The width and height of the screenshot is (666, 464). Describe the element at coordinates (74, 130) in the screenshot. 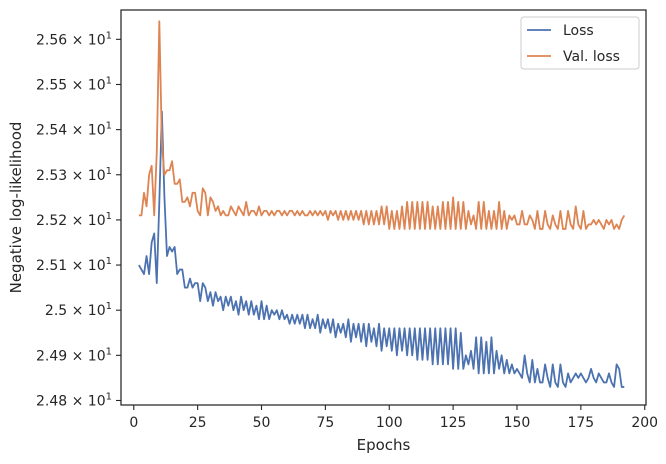

I see `y-tick-label: 2.54 × 10¹` at that location.